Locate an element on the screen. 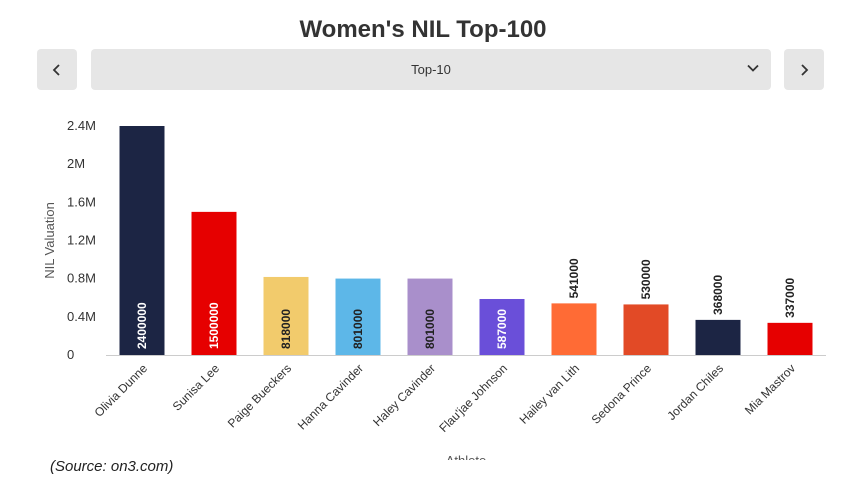 This screenshot has width=846, height=483. y-tick-label: 1.2M is located at coordinates (81, 240).